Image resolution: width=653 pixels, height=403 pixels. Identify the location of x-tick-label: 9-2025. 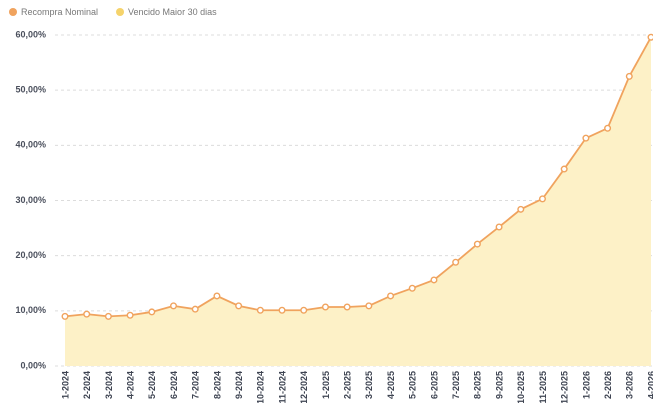
(499, 385).